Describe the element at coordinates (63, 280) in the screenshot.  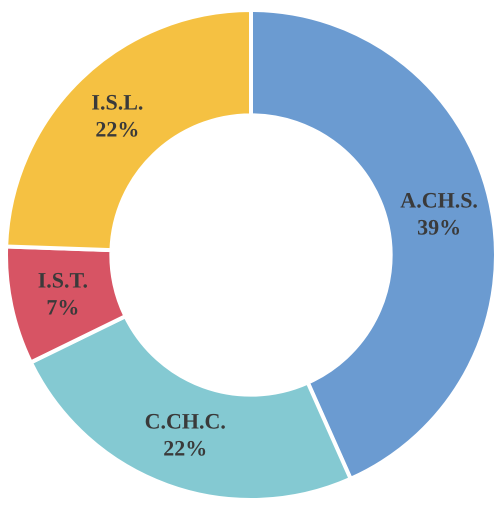
I see `slice-label: I.S.T.` at that location.